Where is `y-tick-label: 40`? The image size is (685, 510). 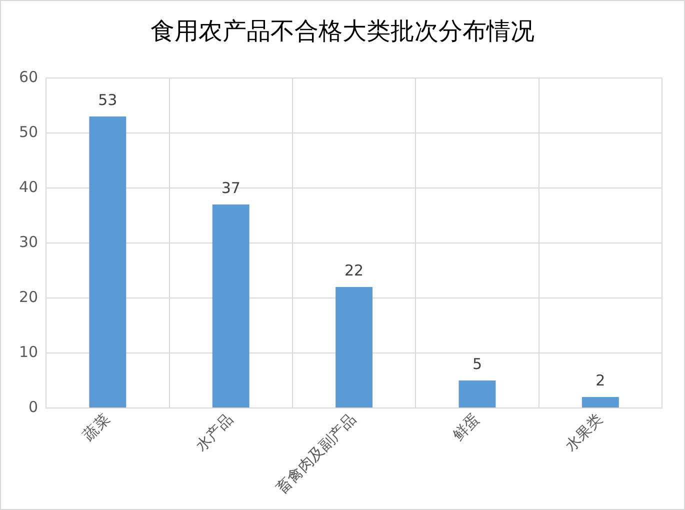 y-tick-label: 40 is located at coordinates (28, 187).